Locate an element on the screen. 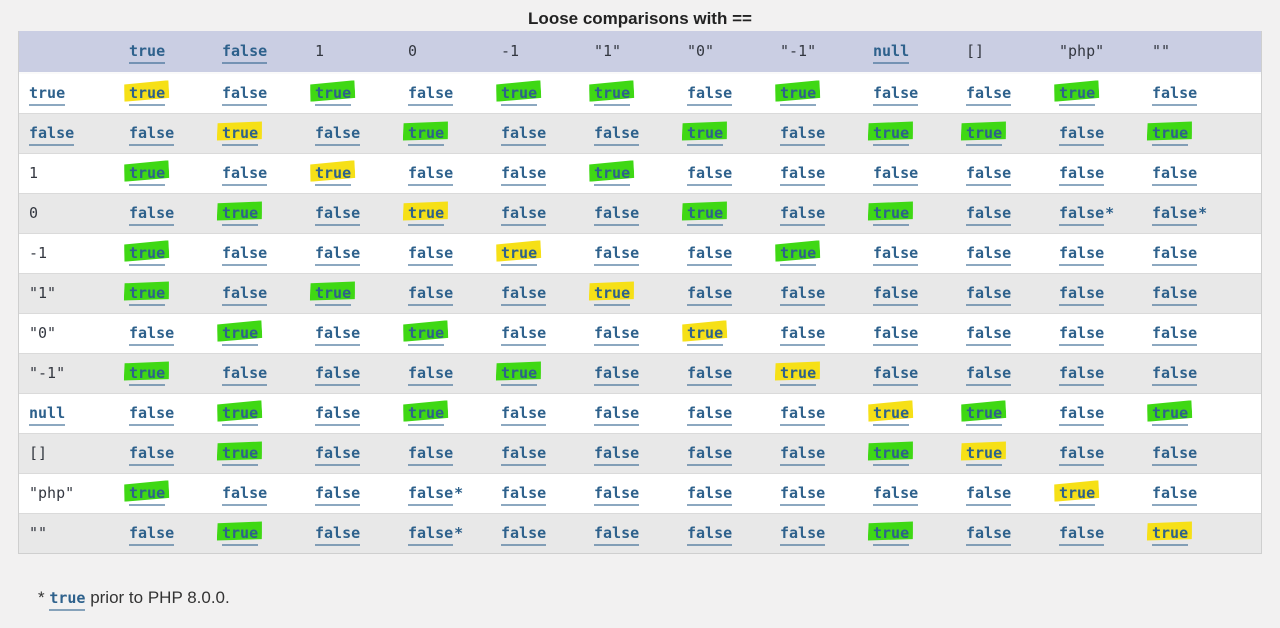 This screenshot has height=628, width=1280. row-header-link: true is located at coordinates (47, 95).